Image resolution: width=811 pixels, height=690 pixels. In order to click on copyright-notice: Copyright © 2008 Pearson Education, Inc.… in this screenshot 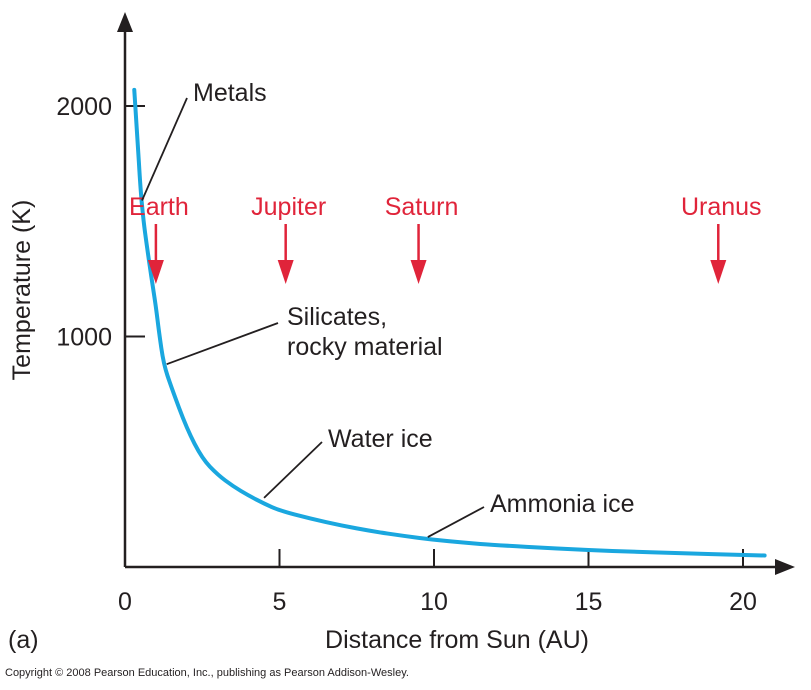, I will do `click(207, 673)`.